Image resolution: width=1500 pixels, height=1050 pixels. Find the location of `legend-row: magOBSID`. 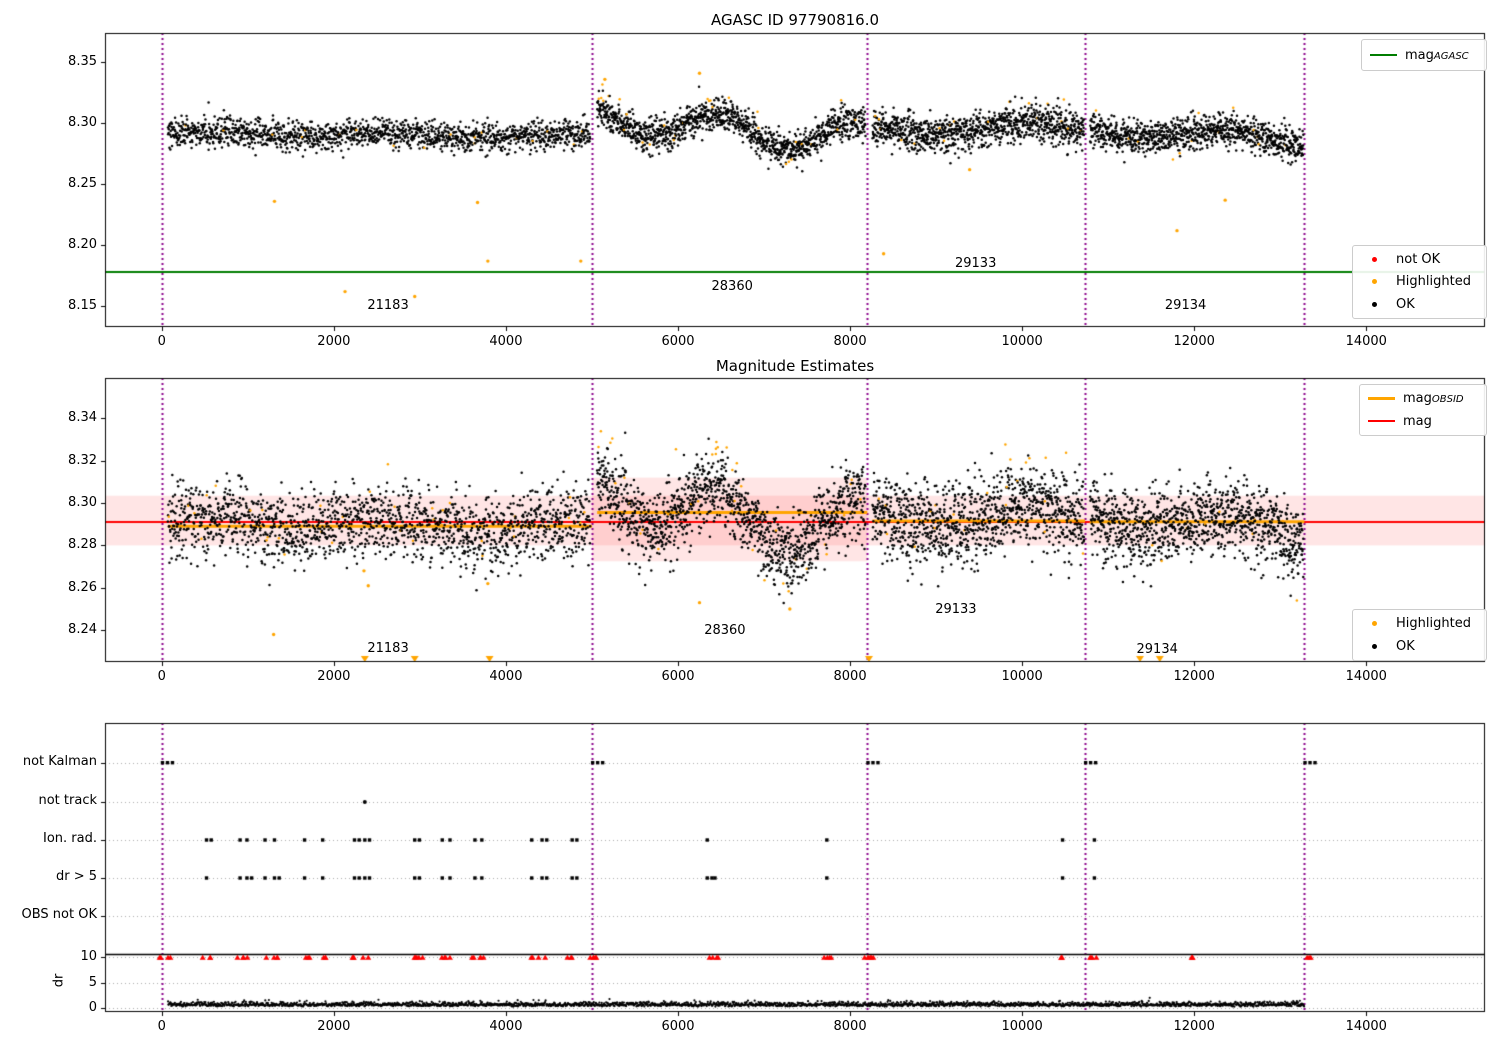

legend-row: magOBSID is located at coordinates (1422, 399).